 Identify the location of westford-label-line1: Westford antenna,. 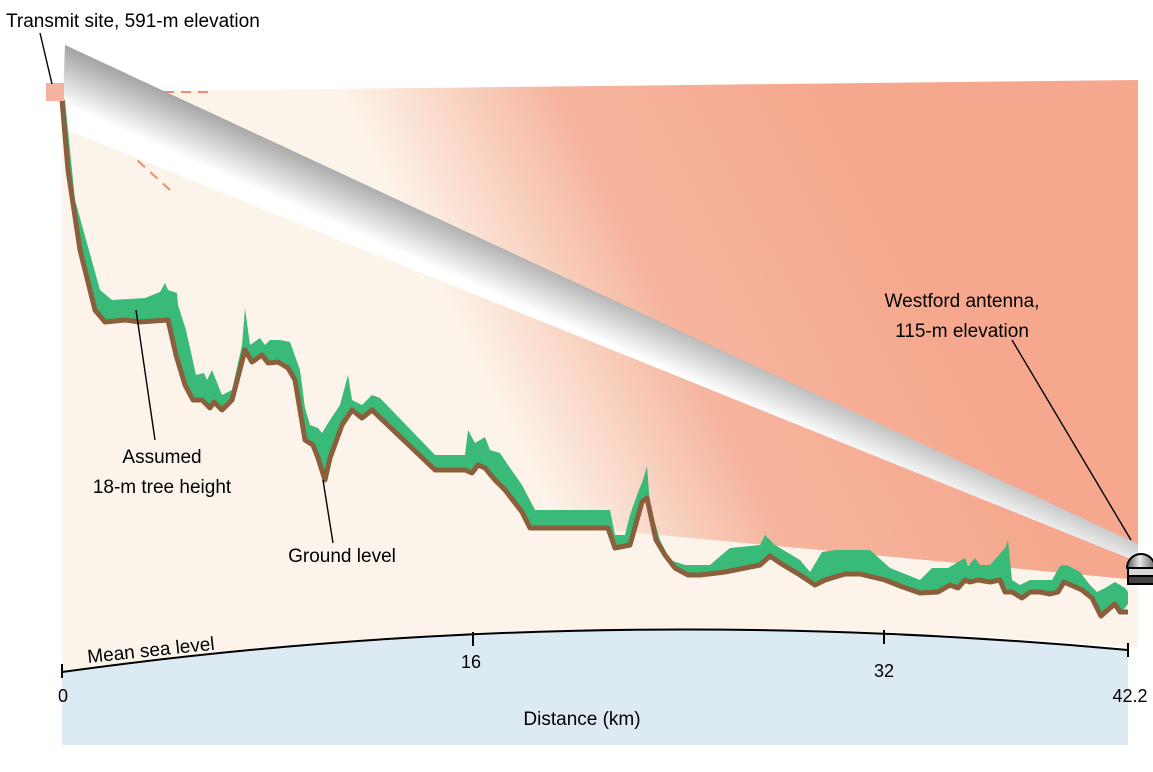
(962, 301).